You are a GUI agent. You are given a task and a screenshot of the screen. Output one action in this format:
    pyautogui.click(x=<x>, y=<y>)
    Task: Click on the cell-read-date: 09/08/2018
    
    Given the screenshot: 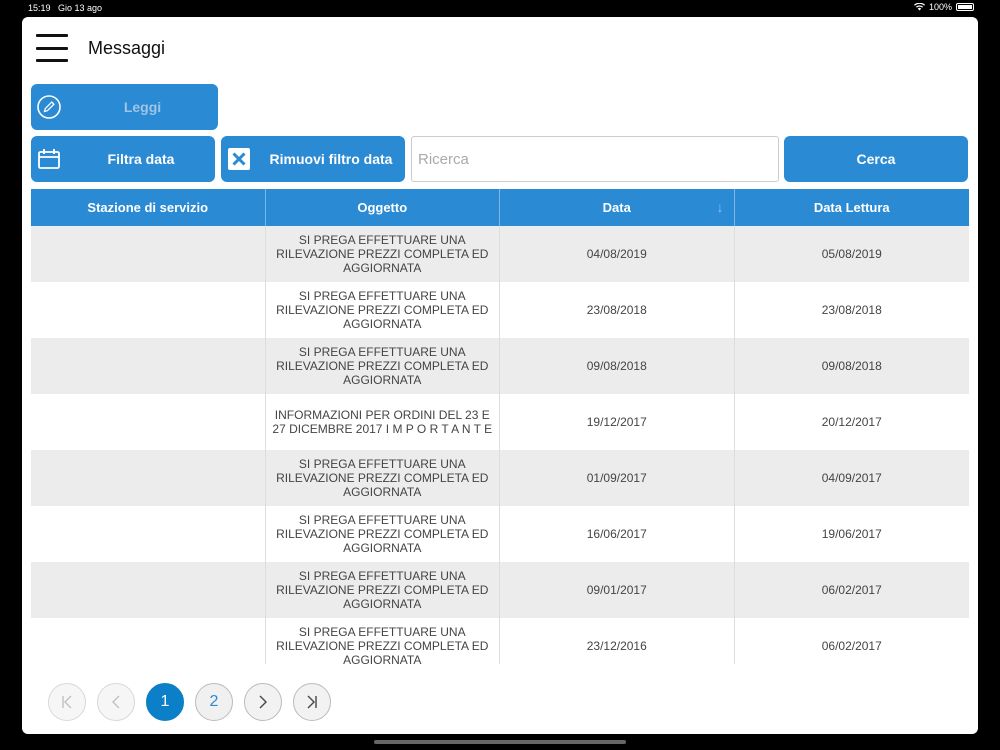 What is the action you would take?
    pyautogui.click(x=851, y=366)
    